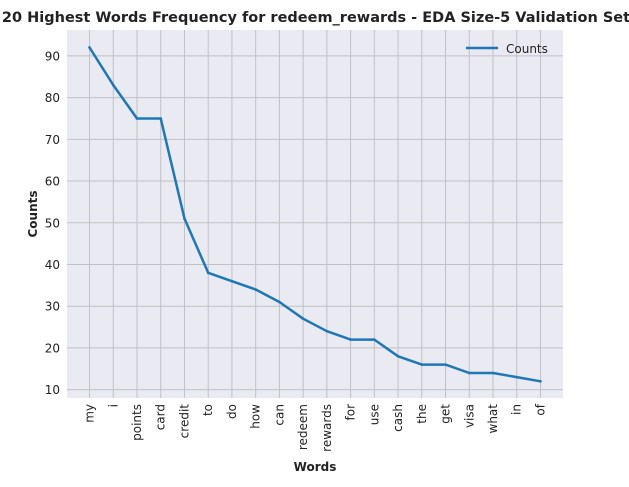  What do you see at coordinates (52, 140) in the screenshot?
I see `y-tick-label: 70` at bounding box center [52, 140].